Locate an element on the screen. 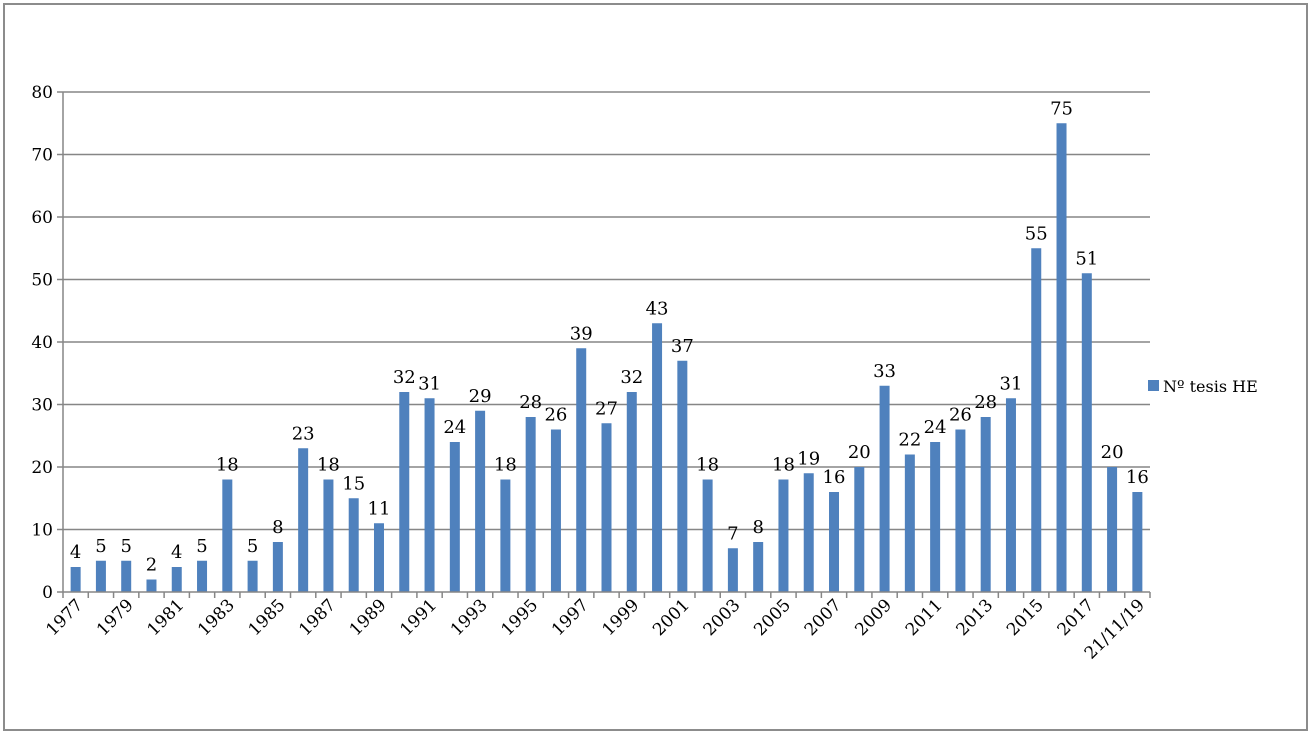 The image size is (1315, 736). data-label: 27 is located at coordinates (606, 408).